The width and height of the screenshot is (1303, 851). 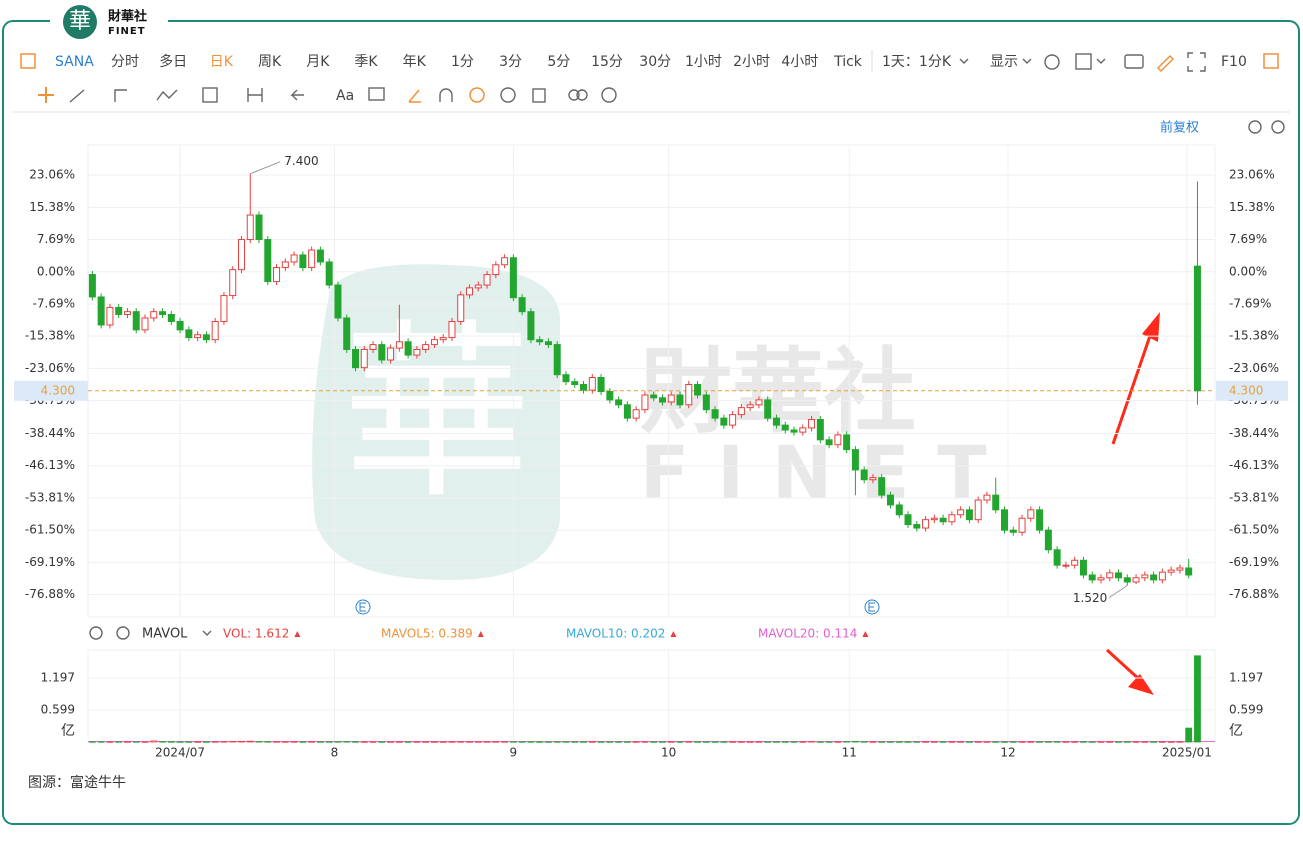 I want to click on zoom-out-icon, so click(x=1255, y=127).